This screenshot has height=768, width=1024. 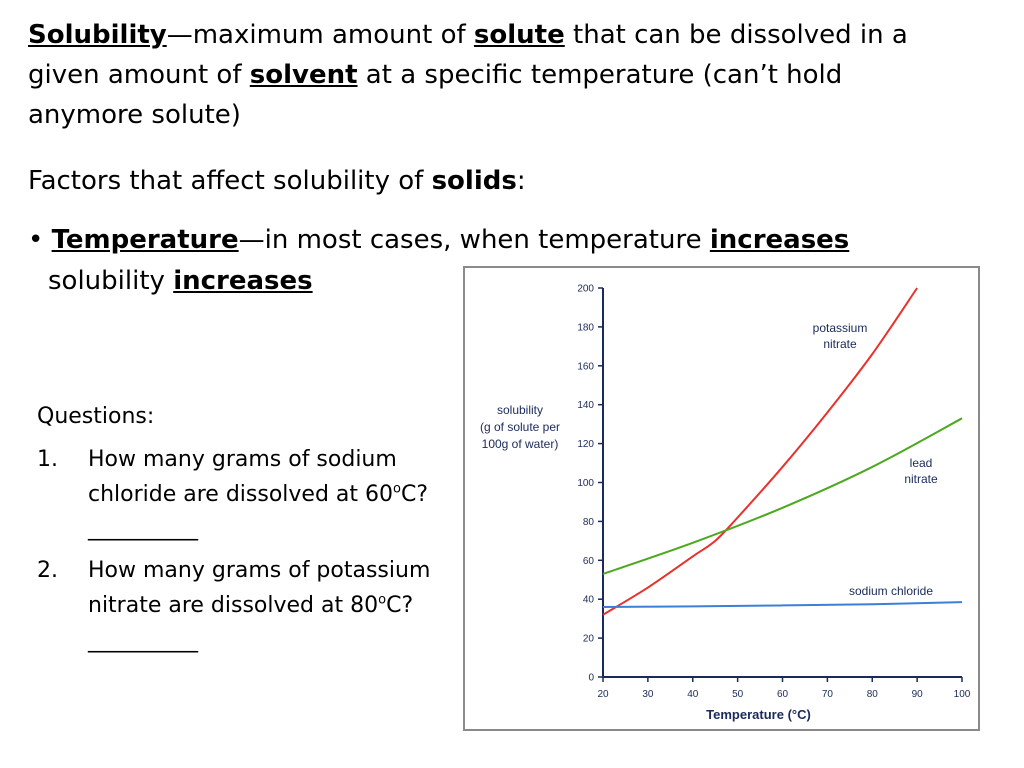 I want to click on bullet-temperature-cont: solubility increases, so click(x=180, y=281).